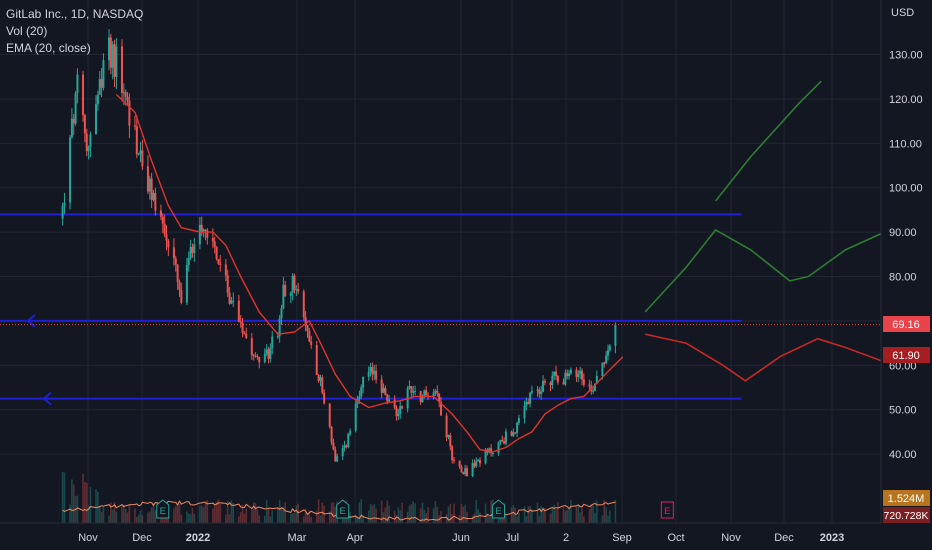  Describe the element at coordinates (905, 144) in the screenshot. I see `y-tick-label: 110.00` at that location.